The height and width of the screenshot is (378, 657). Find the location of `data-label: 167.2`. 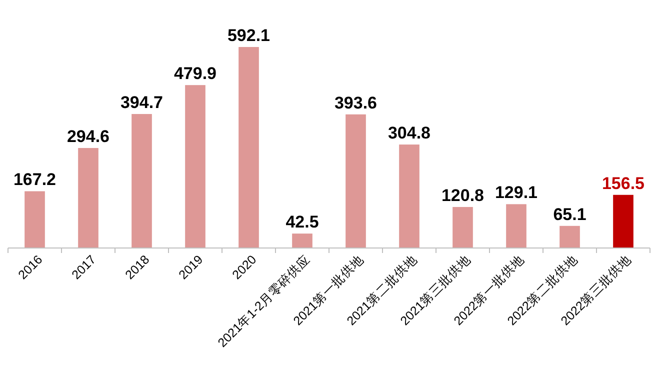

data-label: 167.2 is located at coordinates (34, 180).